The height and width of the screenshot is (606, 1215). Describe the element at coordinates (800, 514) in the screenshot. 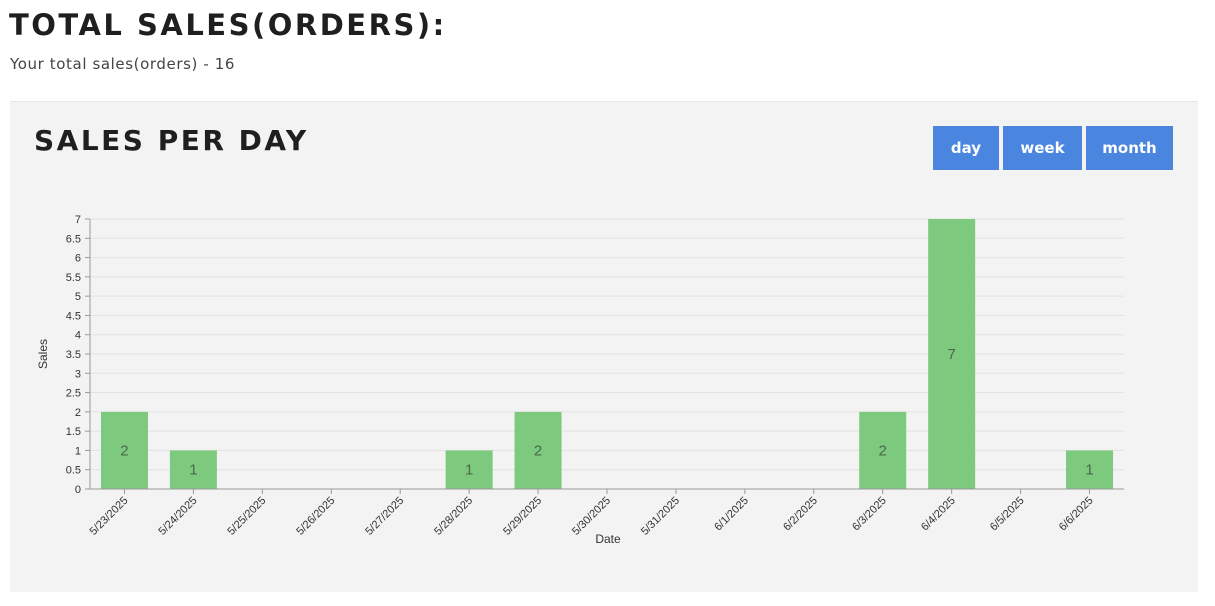

I see `x-tick-label: 6/2/2025` at that location.